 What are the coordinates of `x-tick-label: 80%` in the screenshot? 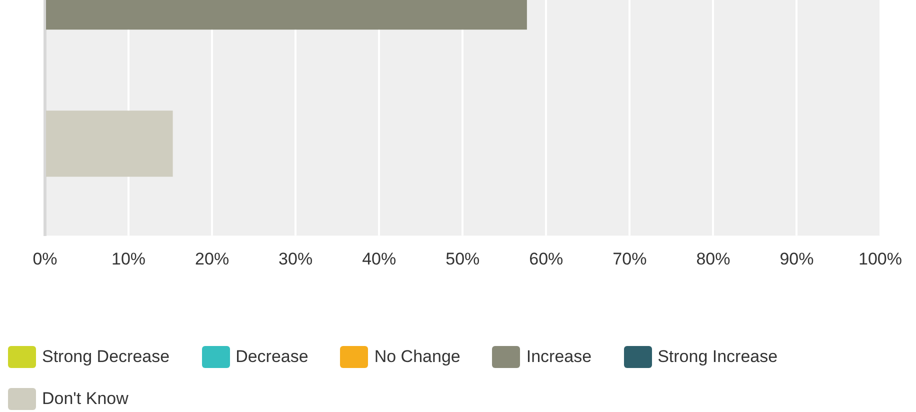 It's located at (713, 258).